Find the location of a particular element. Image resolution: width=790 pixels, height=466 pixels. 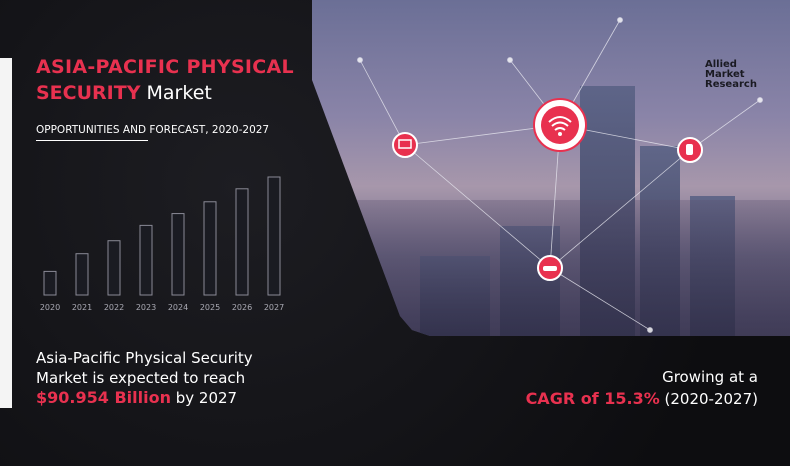

bar-chart: 2020 2021 2022 2023 2024 2025 2026 2027 is located at coordinates (162, 244).